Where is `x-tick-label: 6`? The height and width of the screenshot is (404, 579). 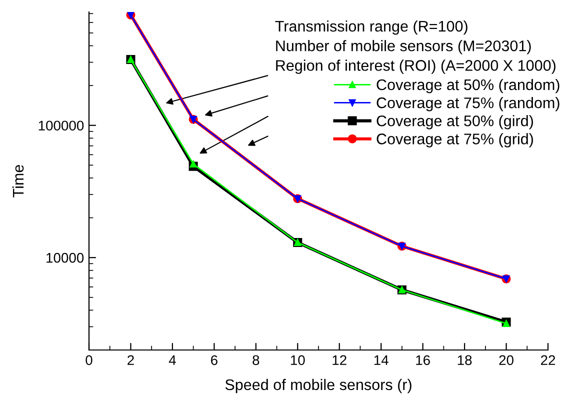 x-tick-label: 6 is located at coordinates (214, 360).